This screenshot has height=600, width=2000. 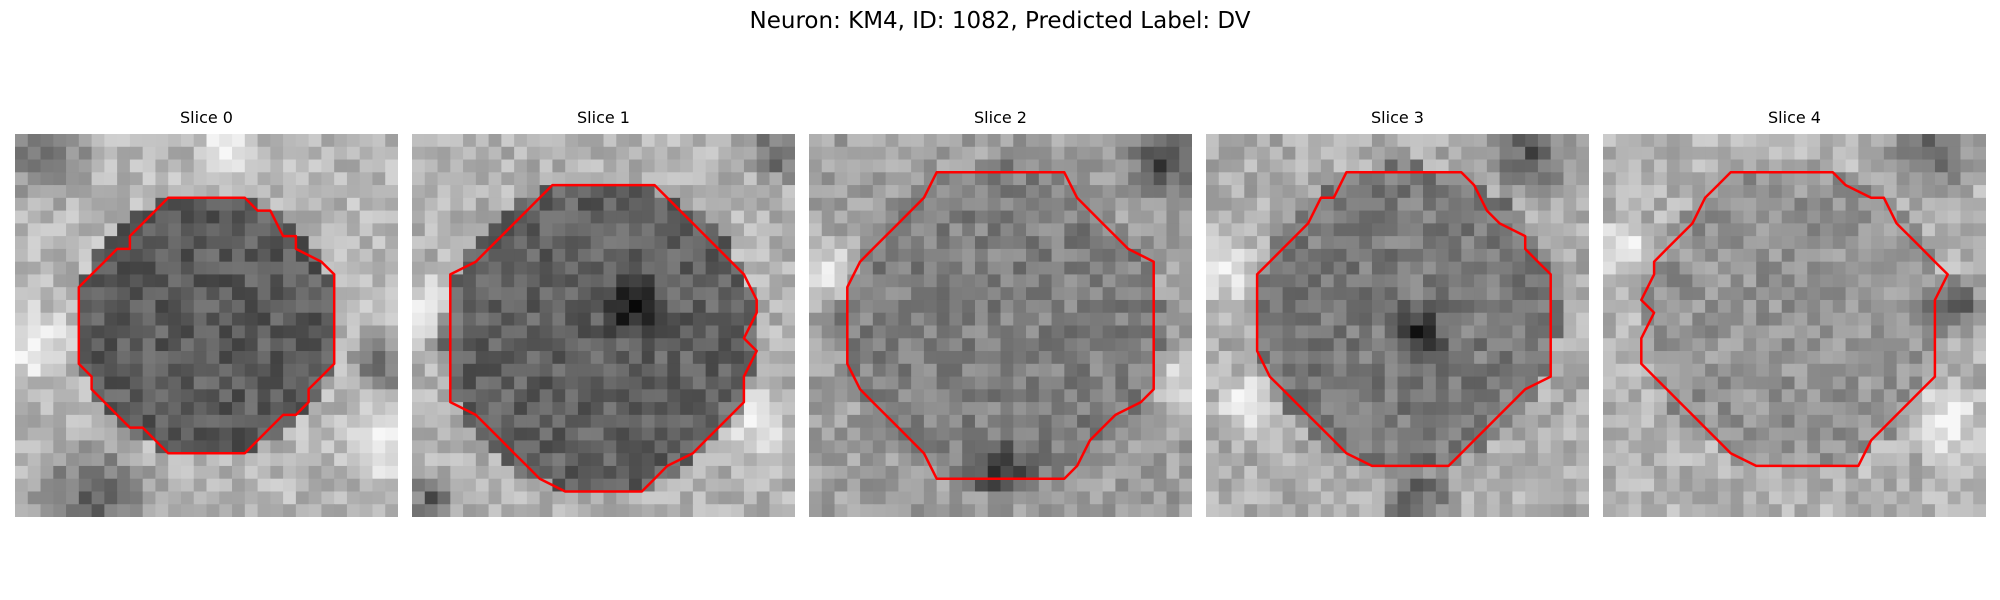 What do you see at coordinates (603, 117) in the screenshot?
I see `slice-label: Slice 1` at bounding box center [603, 117].